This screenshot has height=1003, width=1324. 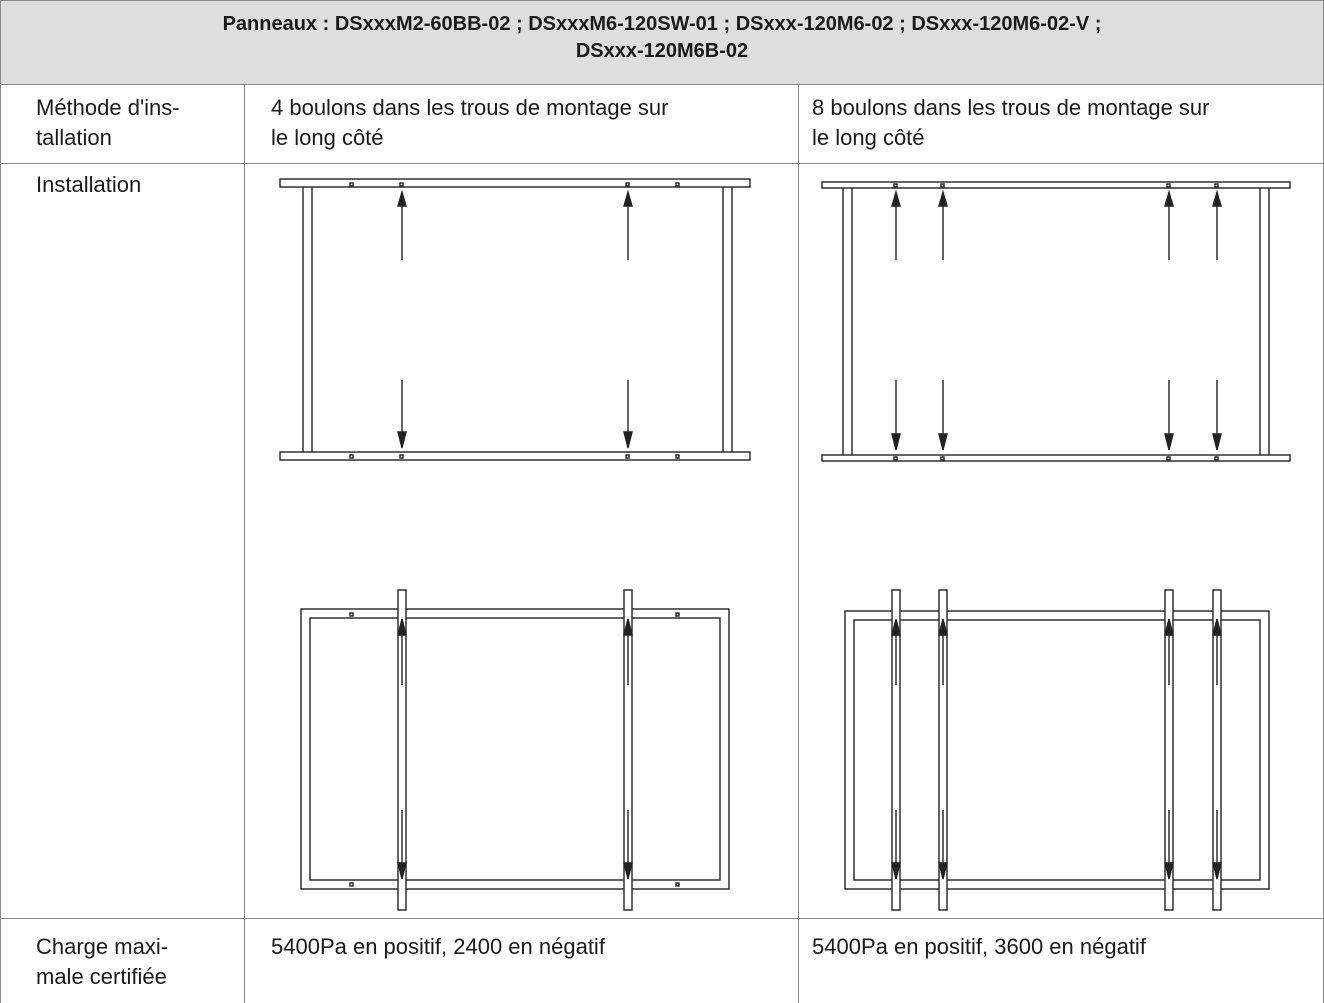 What do you see at coordinates (662, 51) in the screenshot?
I see `header-line-2: DSxxx-120M6B-02` at bounding box center [662, 51].